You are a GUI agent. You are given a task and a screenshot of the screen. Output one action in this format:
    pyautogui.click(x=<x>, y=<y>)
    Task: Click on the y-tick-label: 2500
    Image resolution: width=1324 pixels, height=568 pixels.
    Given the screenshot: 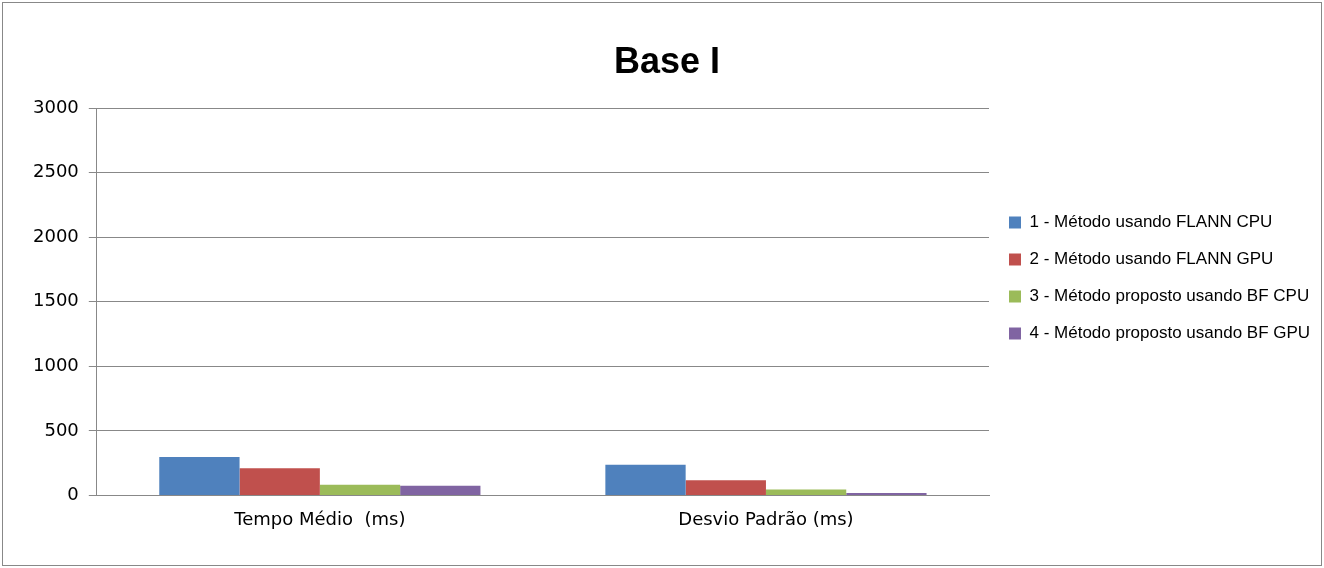 What is the action you would take?
    pyautogui.click(x=56, y=171)
    